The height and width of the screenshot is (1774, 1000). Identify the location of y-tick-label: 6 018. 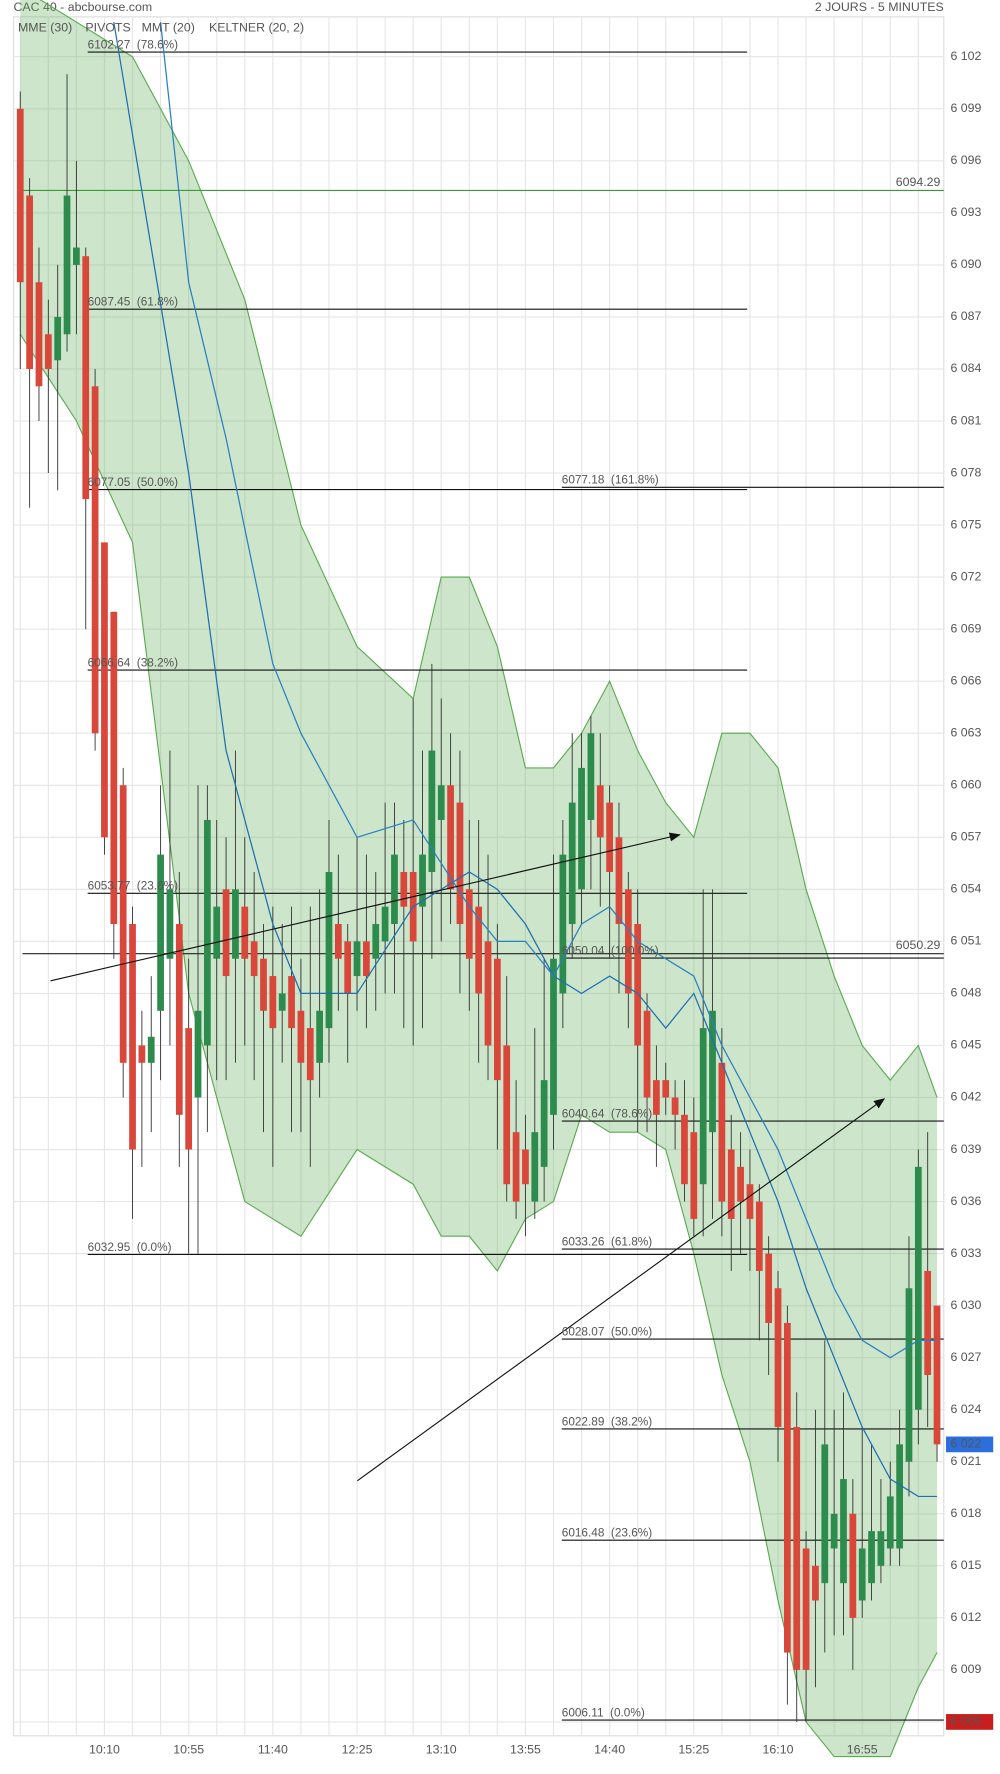
(966, 1513).